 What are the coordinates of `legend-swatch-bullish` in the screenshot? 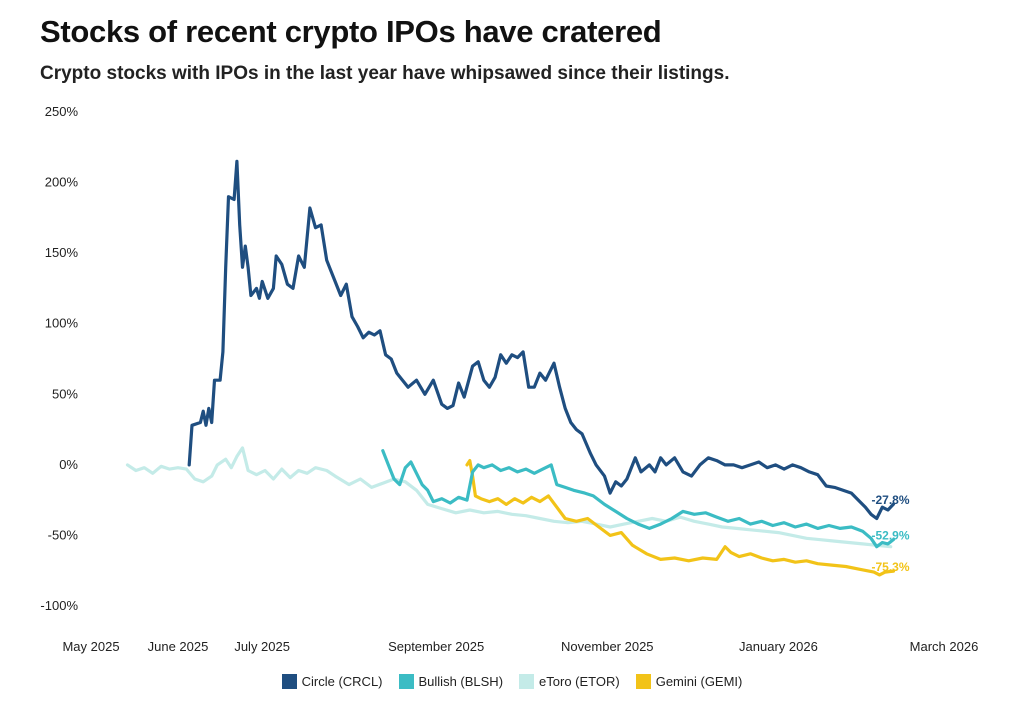 It's located at (406, 681).